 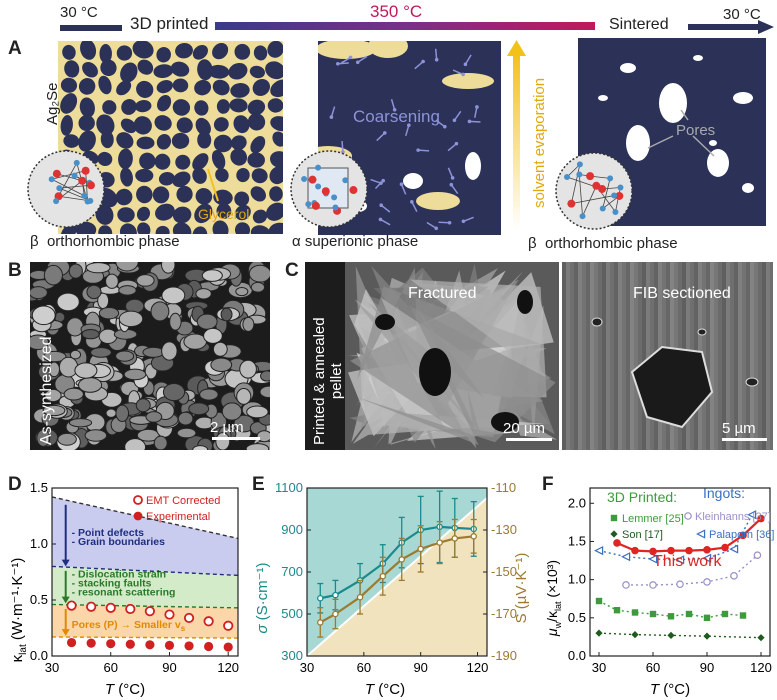 I want to click on annot-grain-boundaries: - Grain boundaries, so click(x=119, y=542).